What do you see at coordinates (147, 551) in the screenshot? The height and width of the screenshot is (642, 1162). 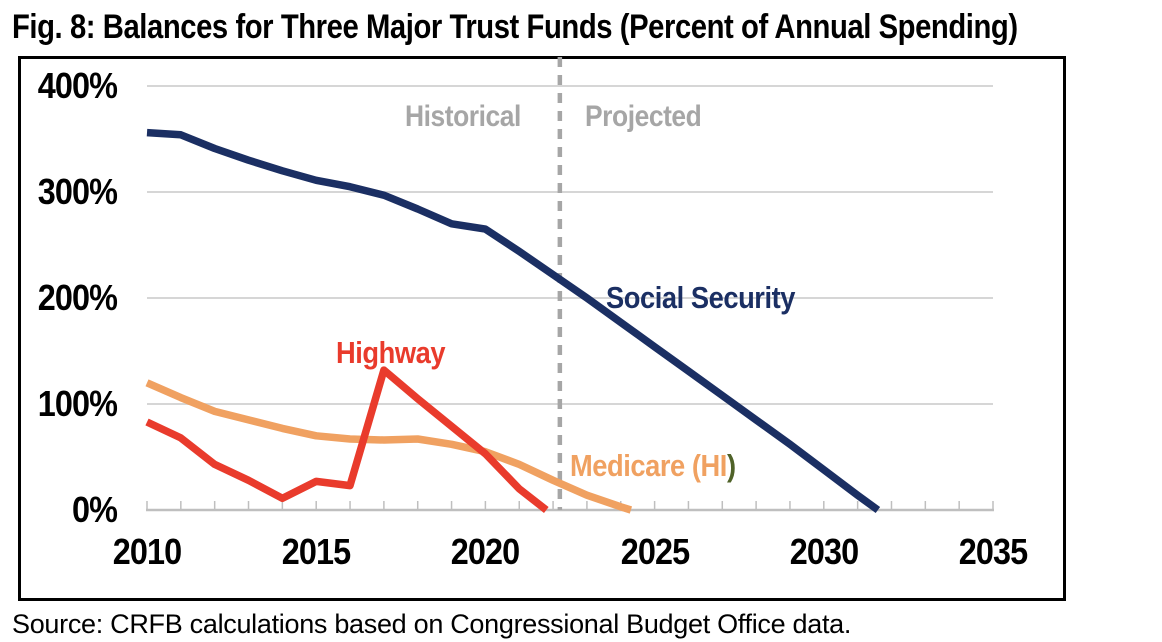 I see `x-tick-label-2010: 2010` at bounding box center [147, 551].